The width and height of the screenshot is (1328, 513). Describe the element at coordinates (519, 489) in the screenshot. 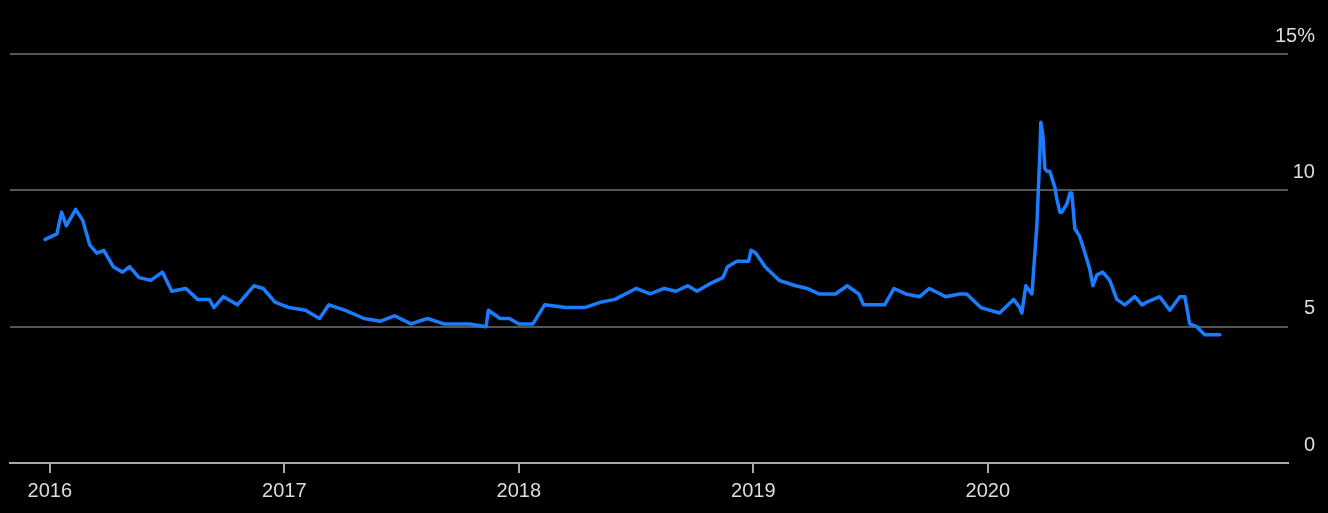

I see `x-tick-label: 2018` at that location.